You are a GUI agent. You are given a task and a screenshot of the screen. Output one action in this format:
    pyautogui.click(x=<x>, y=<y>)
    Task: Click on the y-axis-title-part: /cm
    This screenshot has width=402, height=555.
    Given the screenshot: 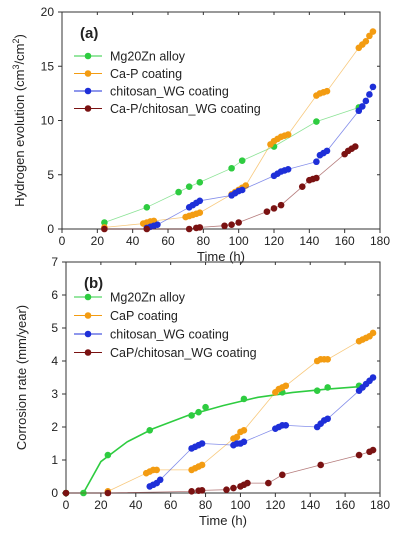 What is the action you would take?
    pyautogui.click(x=19, y=54)
    